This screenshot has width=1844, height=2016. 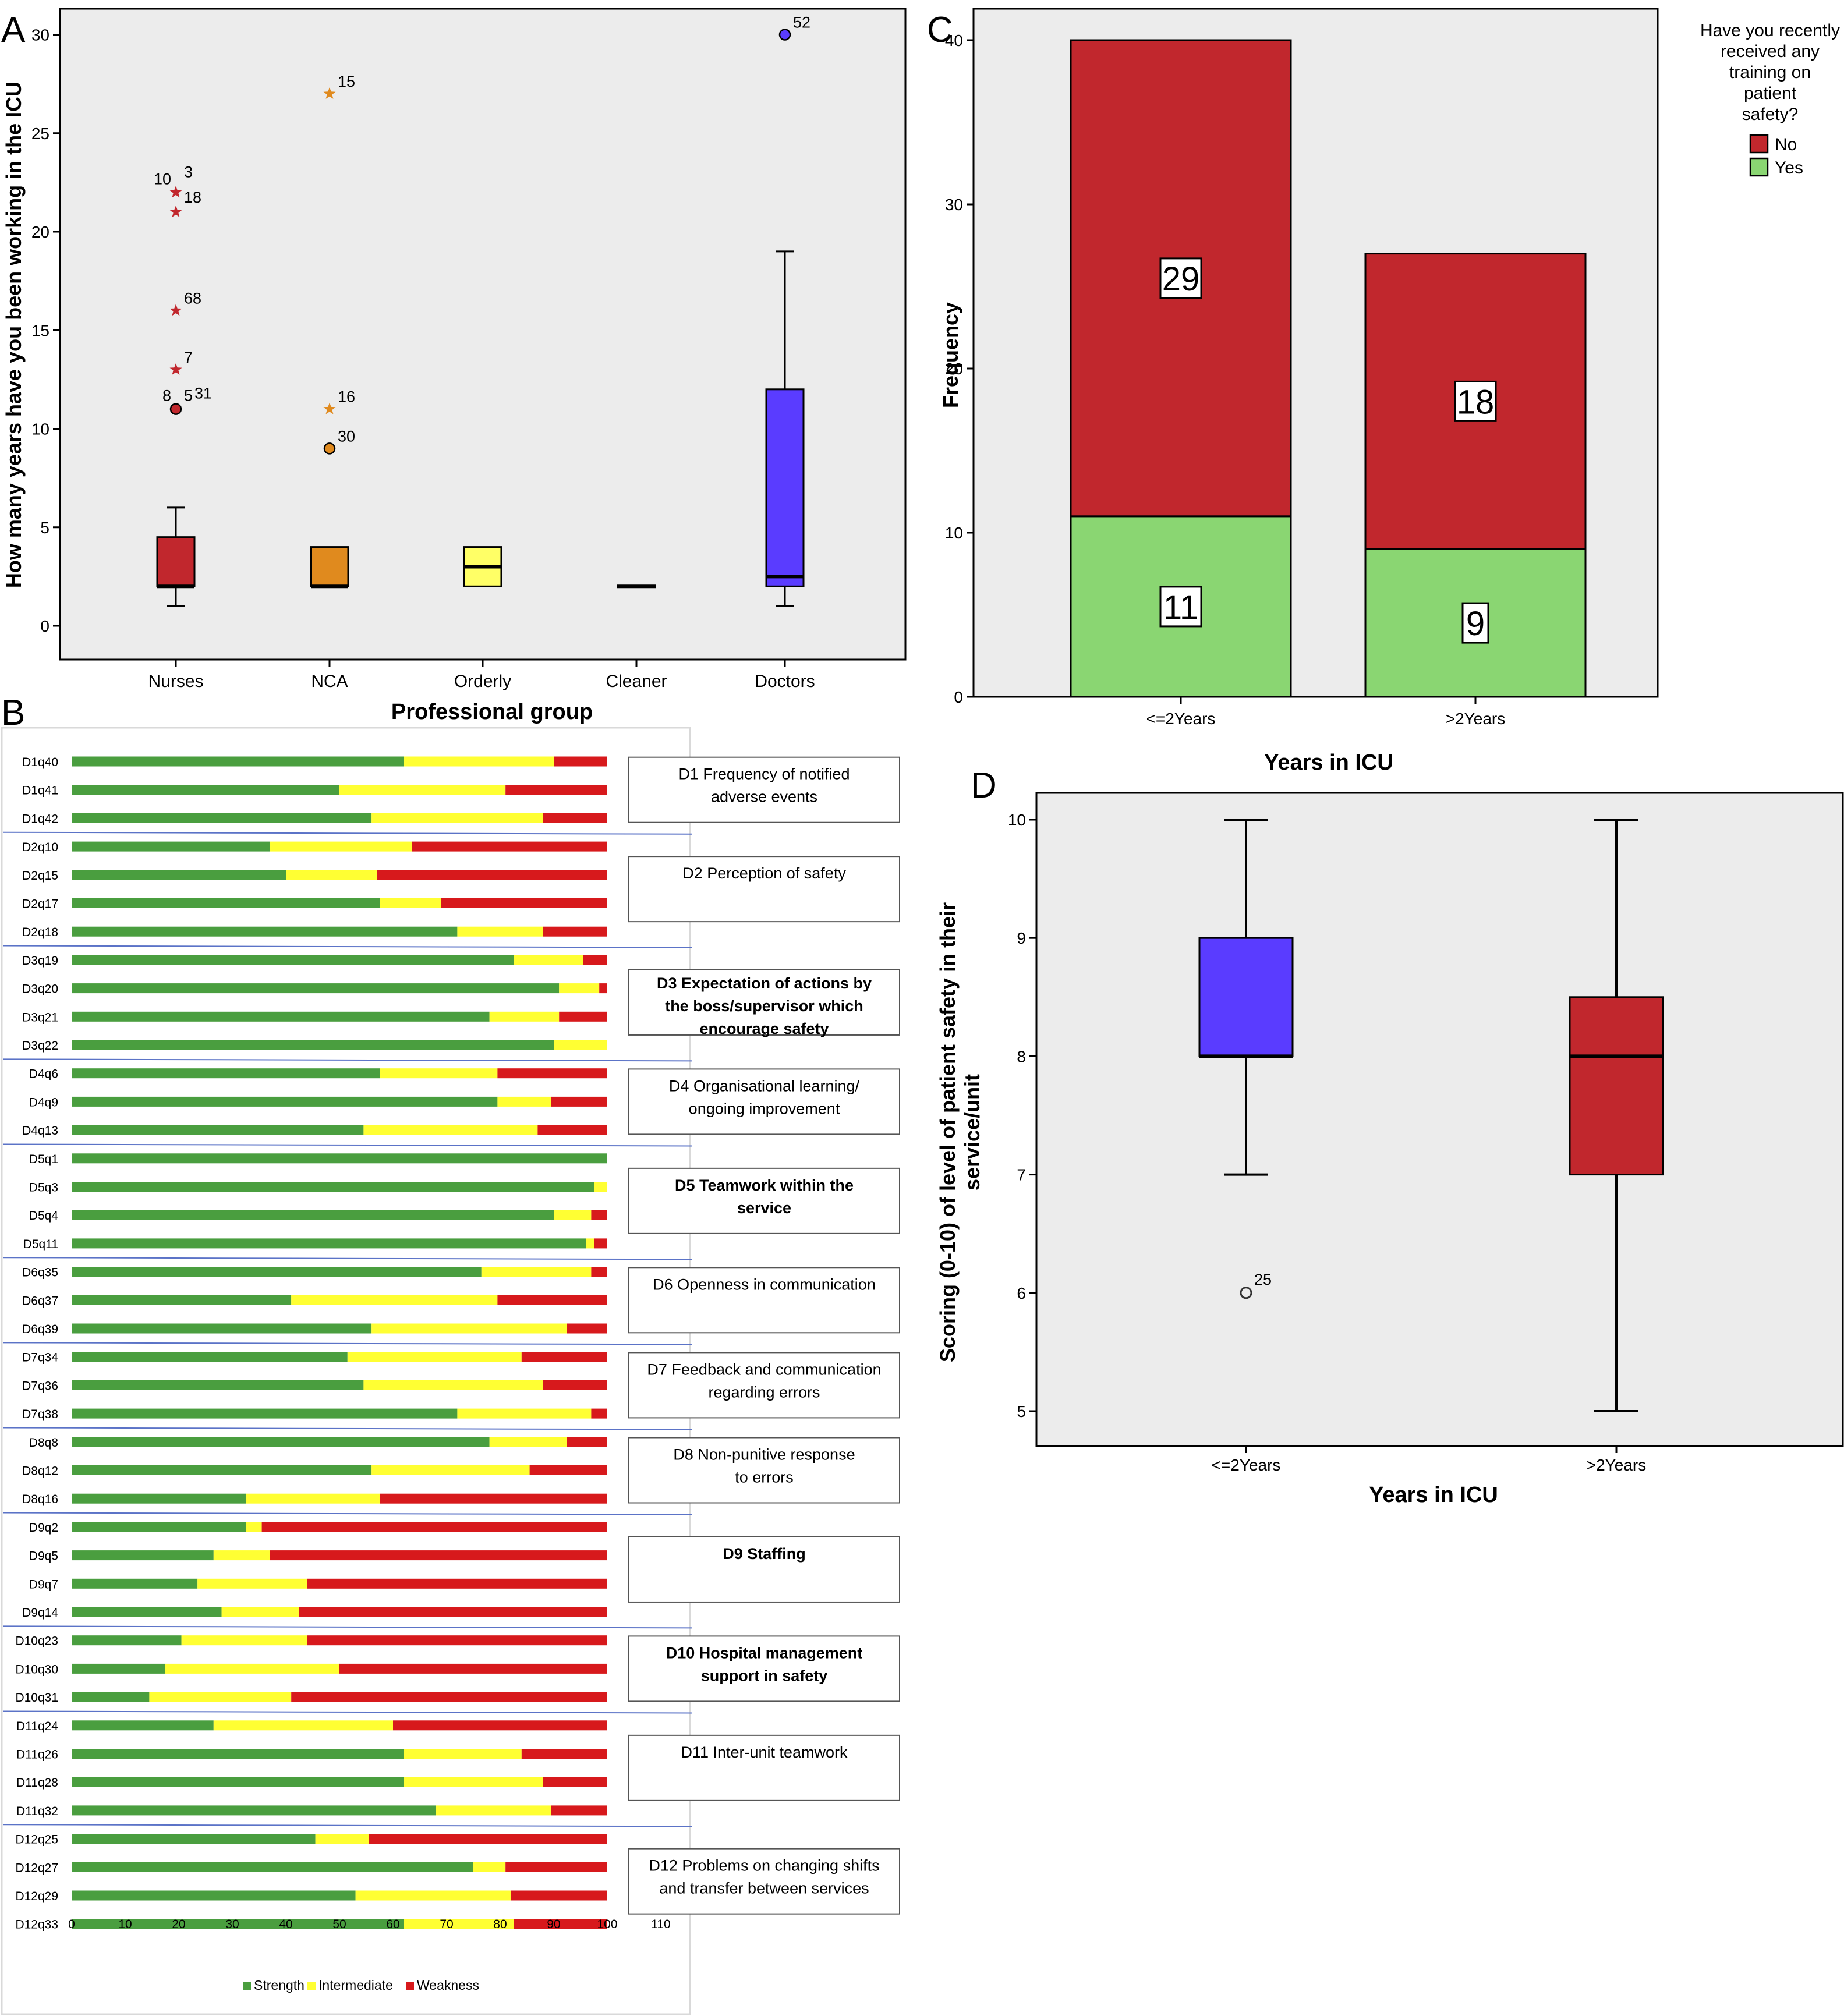 What do you see at coordinates (607, 1924) in the screenshot?
I see `panel-b-x-tick-label-10: 100` at bounding box center [607, 1924].